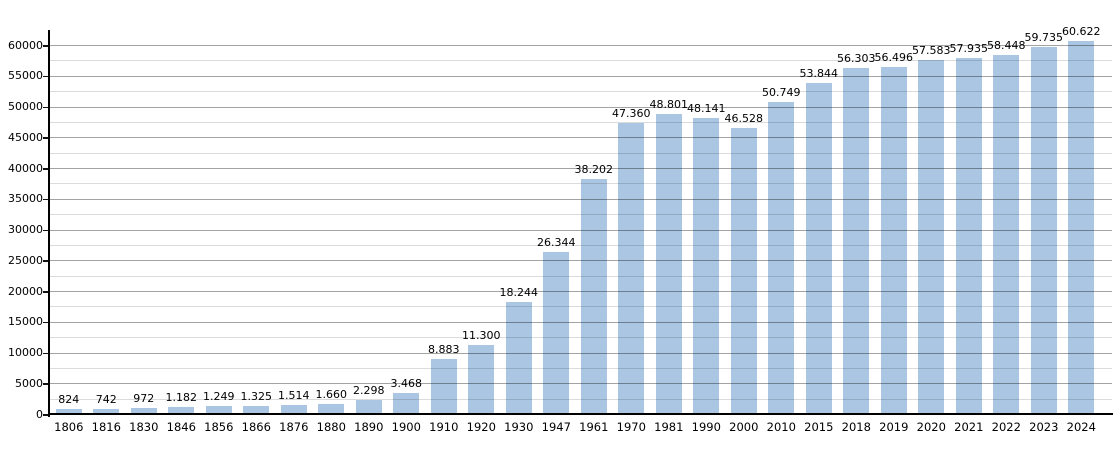  Describe the element at coordinates (181, 397) in the screenshot. I see `bar-value-label: 1.182` at that location.